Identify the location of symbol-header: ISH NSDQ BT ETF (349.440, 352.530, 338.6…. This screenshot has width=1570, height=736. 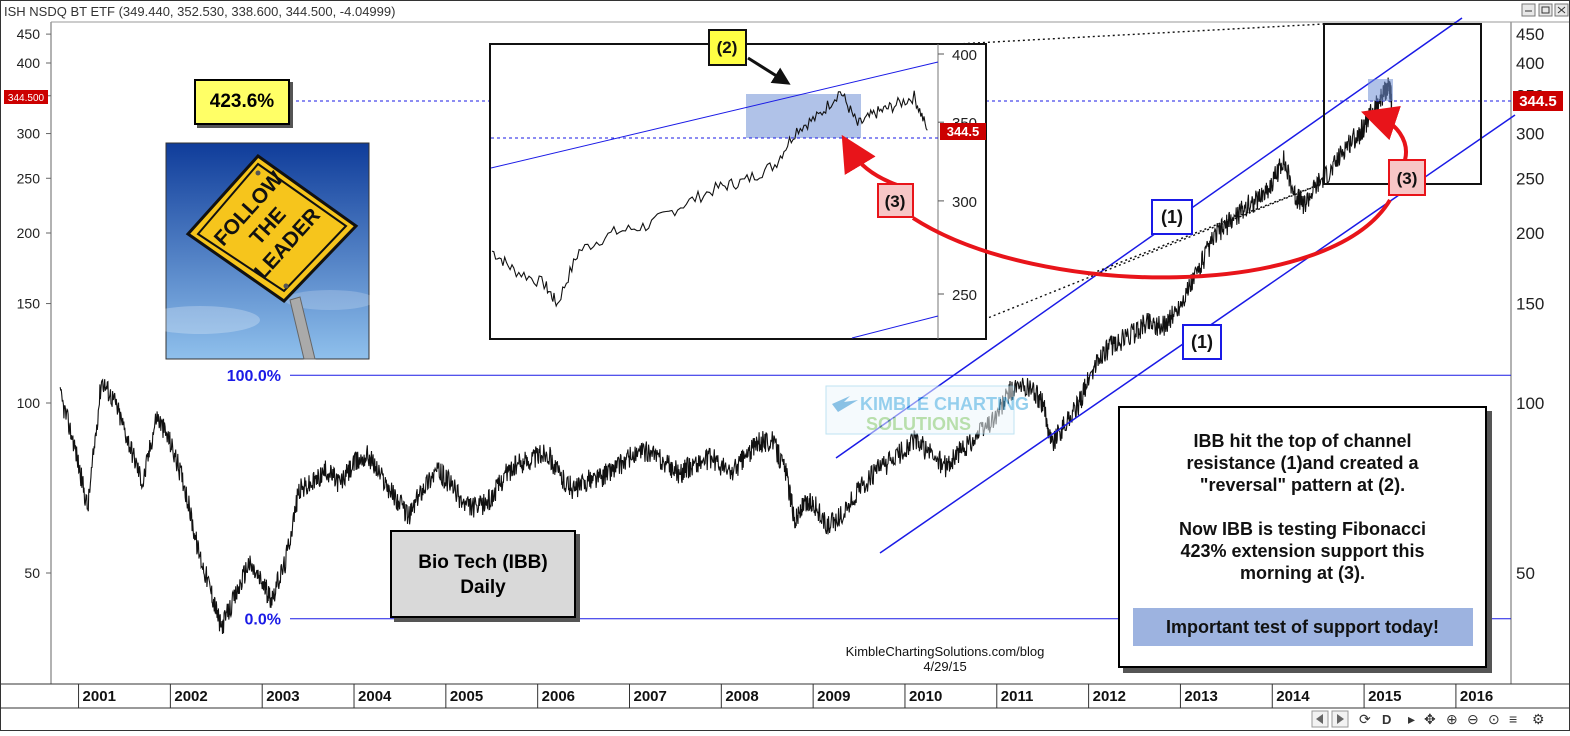
(199, 11).